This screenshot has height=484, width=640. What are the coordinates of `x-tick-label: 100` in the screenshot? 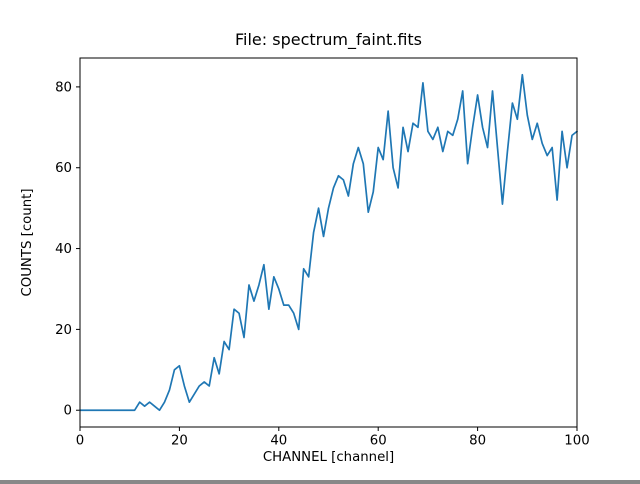 It's located at (576, 441).